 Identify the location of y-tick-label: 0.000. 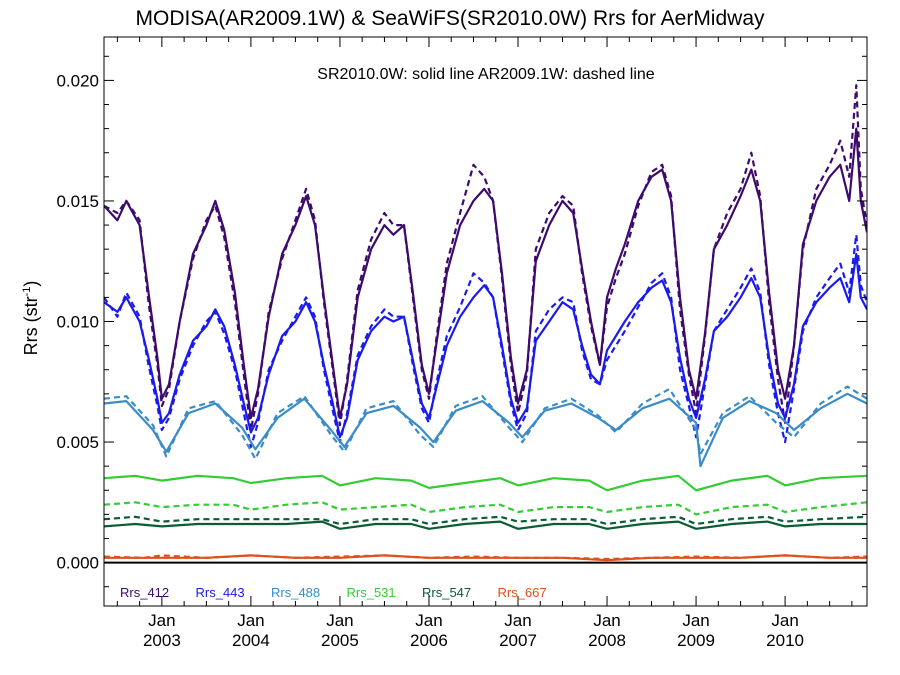
(77, 563).